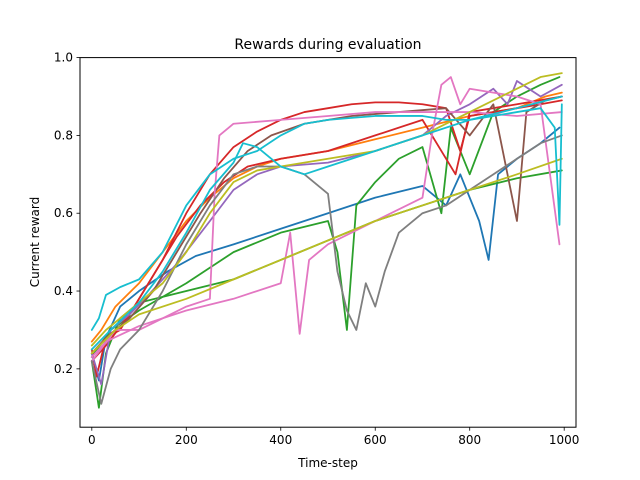 The height and width of the screenshot is (480, 640). I want to click on x-tick-label: 800, so click(469, 440).